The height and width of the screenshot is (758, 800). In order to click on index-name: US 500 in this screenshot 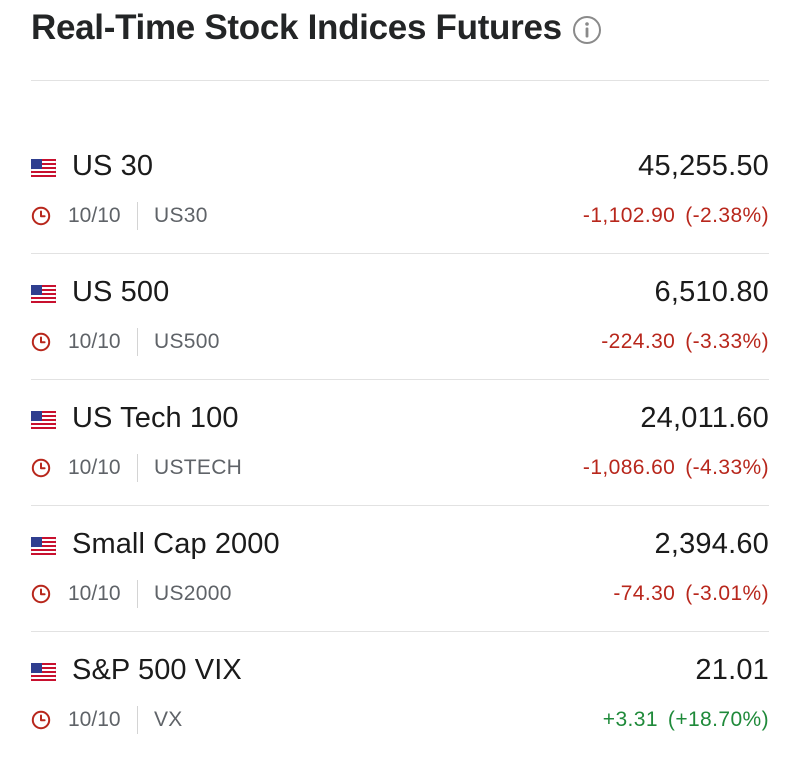, I will do `click(121, 292)`.